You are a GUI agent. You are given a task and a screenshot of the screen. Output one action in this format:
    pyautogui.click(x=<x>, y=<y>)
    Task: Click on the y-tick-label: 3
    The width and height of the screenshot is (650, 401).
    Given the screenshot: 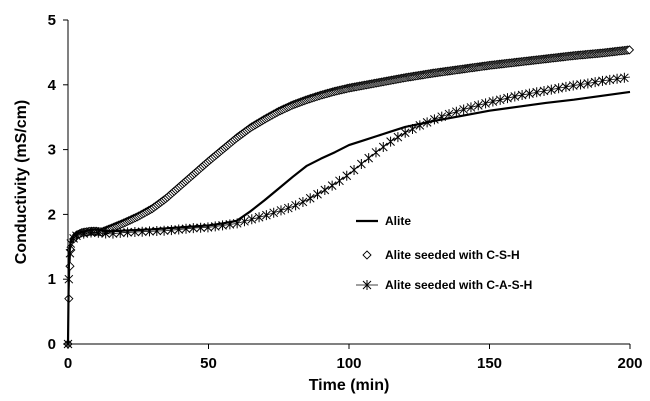 What is the action you would take?
    pyautogui.click(x=52, y=150)
    